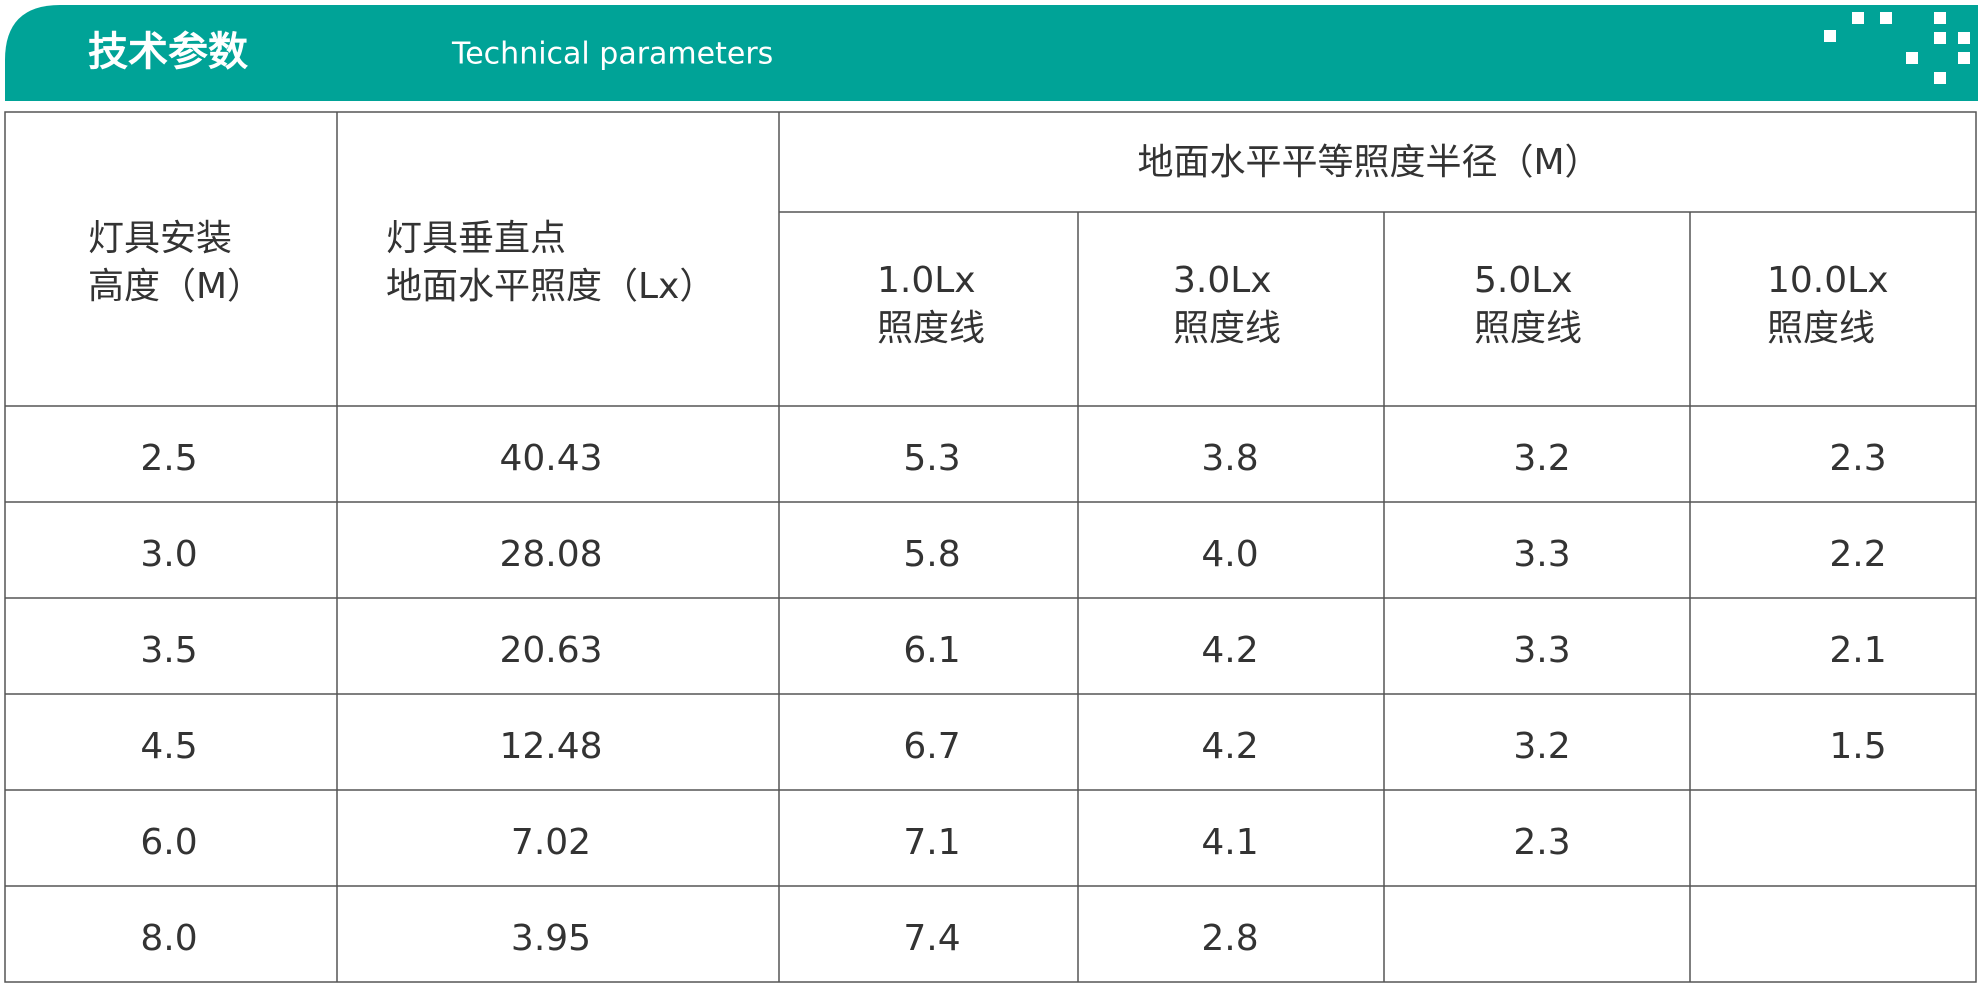  What do you see at coordinates (1857, 650) in the screenshot?
I see `table-cell: 2.1` at bounding box center [1857, 650].